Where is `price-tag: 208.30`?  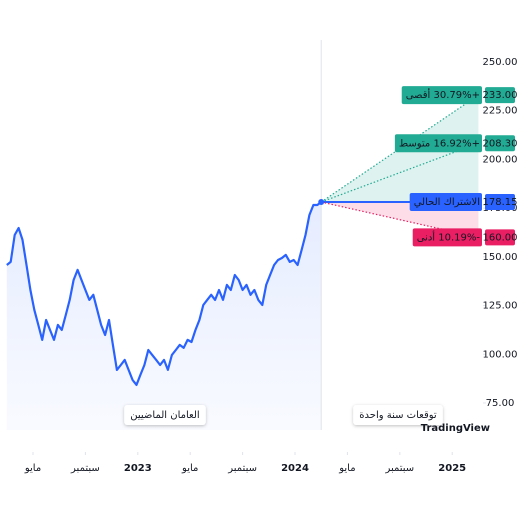
price-tag: 208.30 is located at coordinates (500, 143).